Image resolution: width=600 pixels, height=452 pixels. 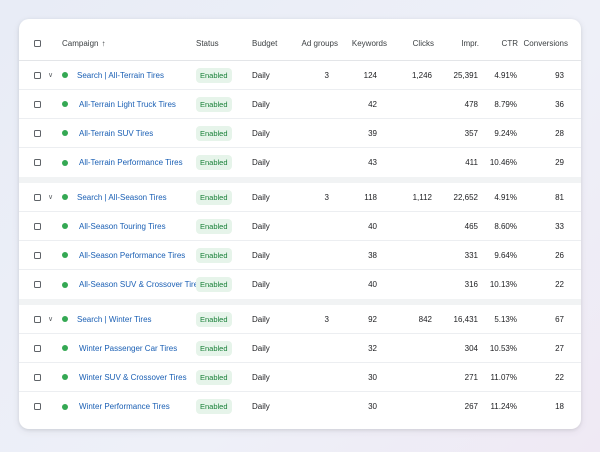 What do you see at coordinates (471, 377) in the screenshot?
I see `impr-cell: 271` at bounding box center [471, 377].